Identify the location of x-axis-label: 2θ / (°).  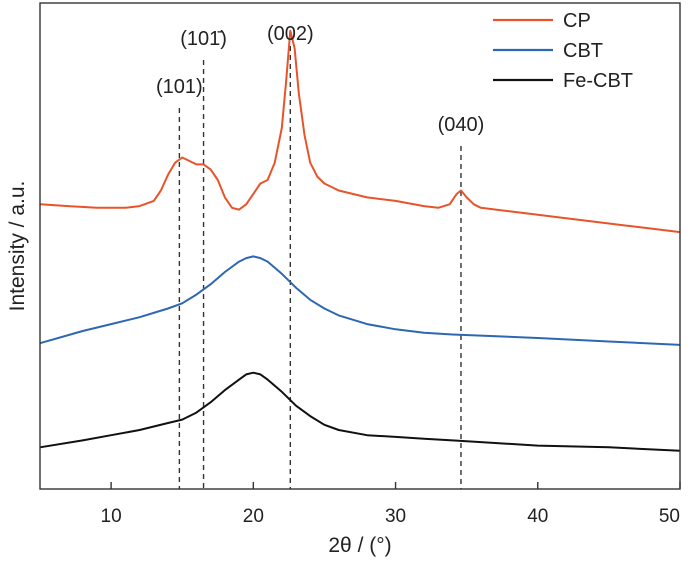
(359, 545).